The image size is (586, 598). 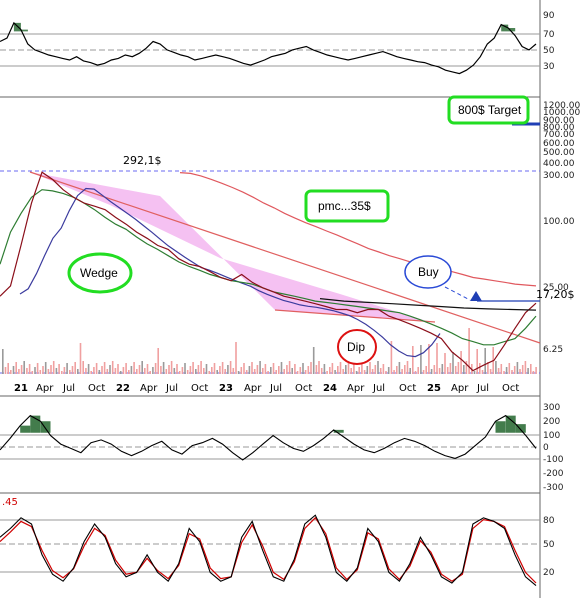 I want to click on x-tick: Jul, so click(x=68, y=388).